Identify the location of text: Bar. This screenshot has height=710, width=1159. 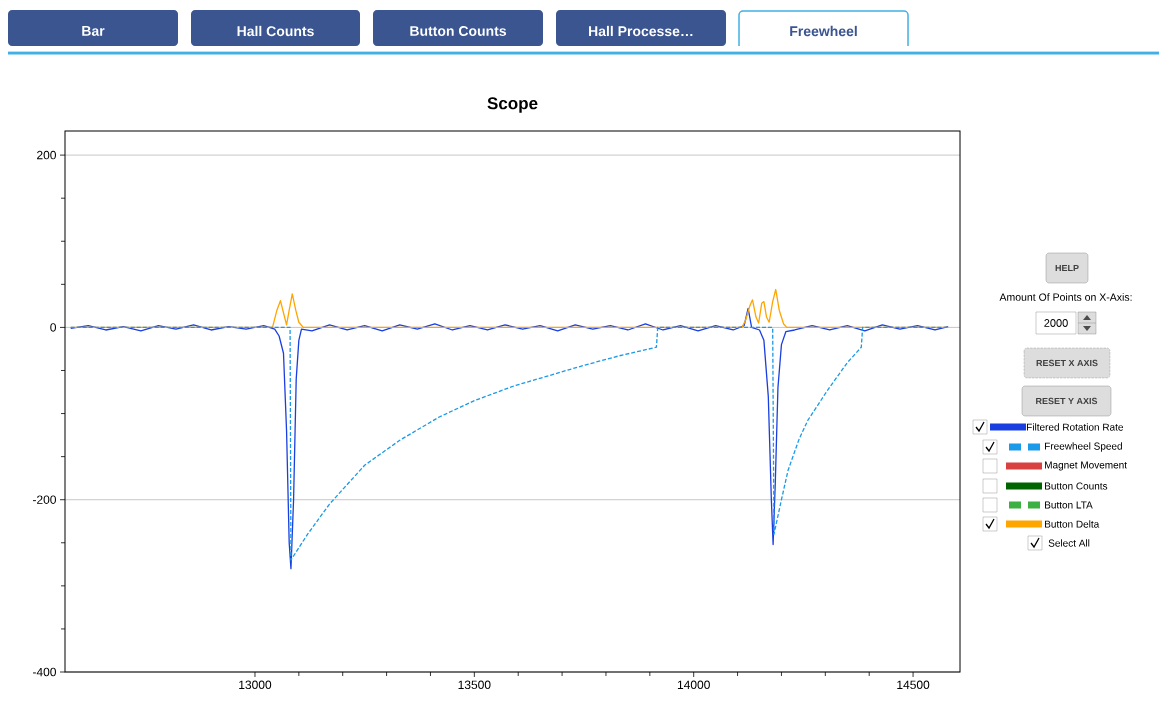
(93, 31).